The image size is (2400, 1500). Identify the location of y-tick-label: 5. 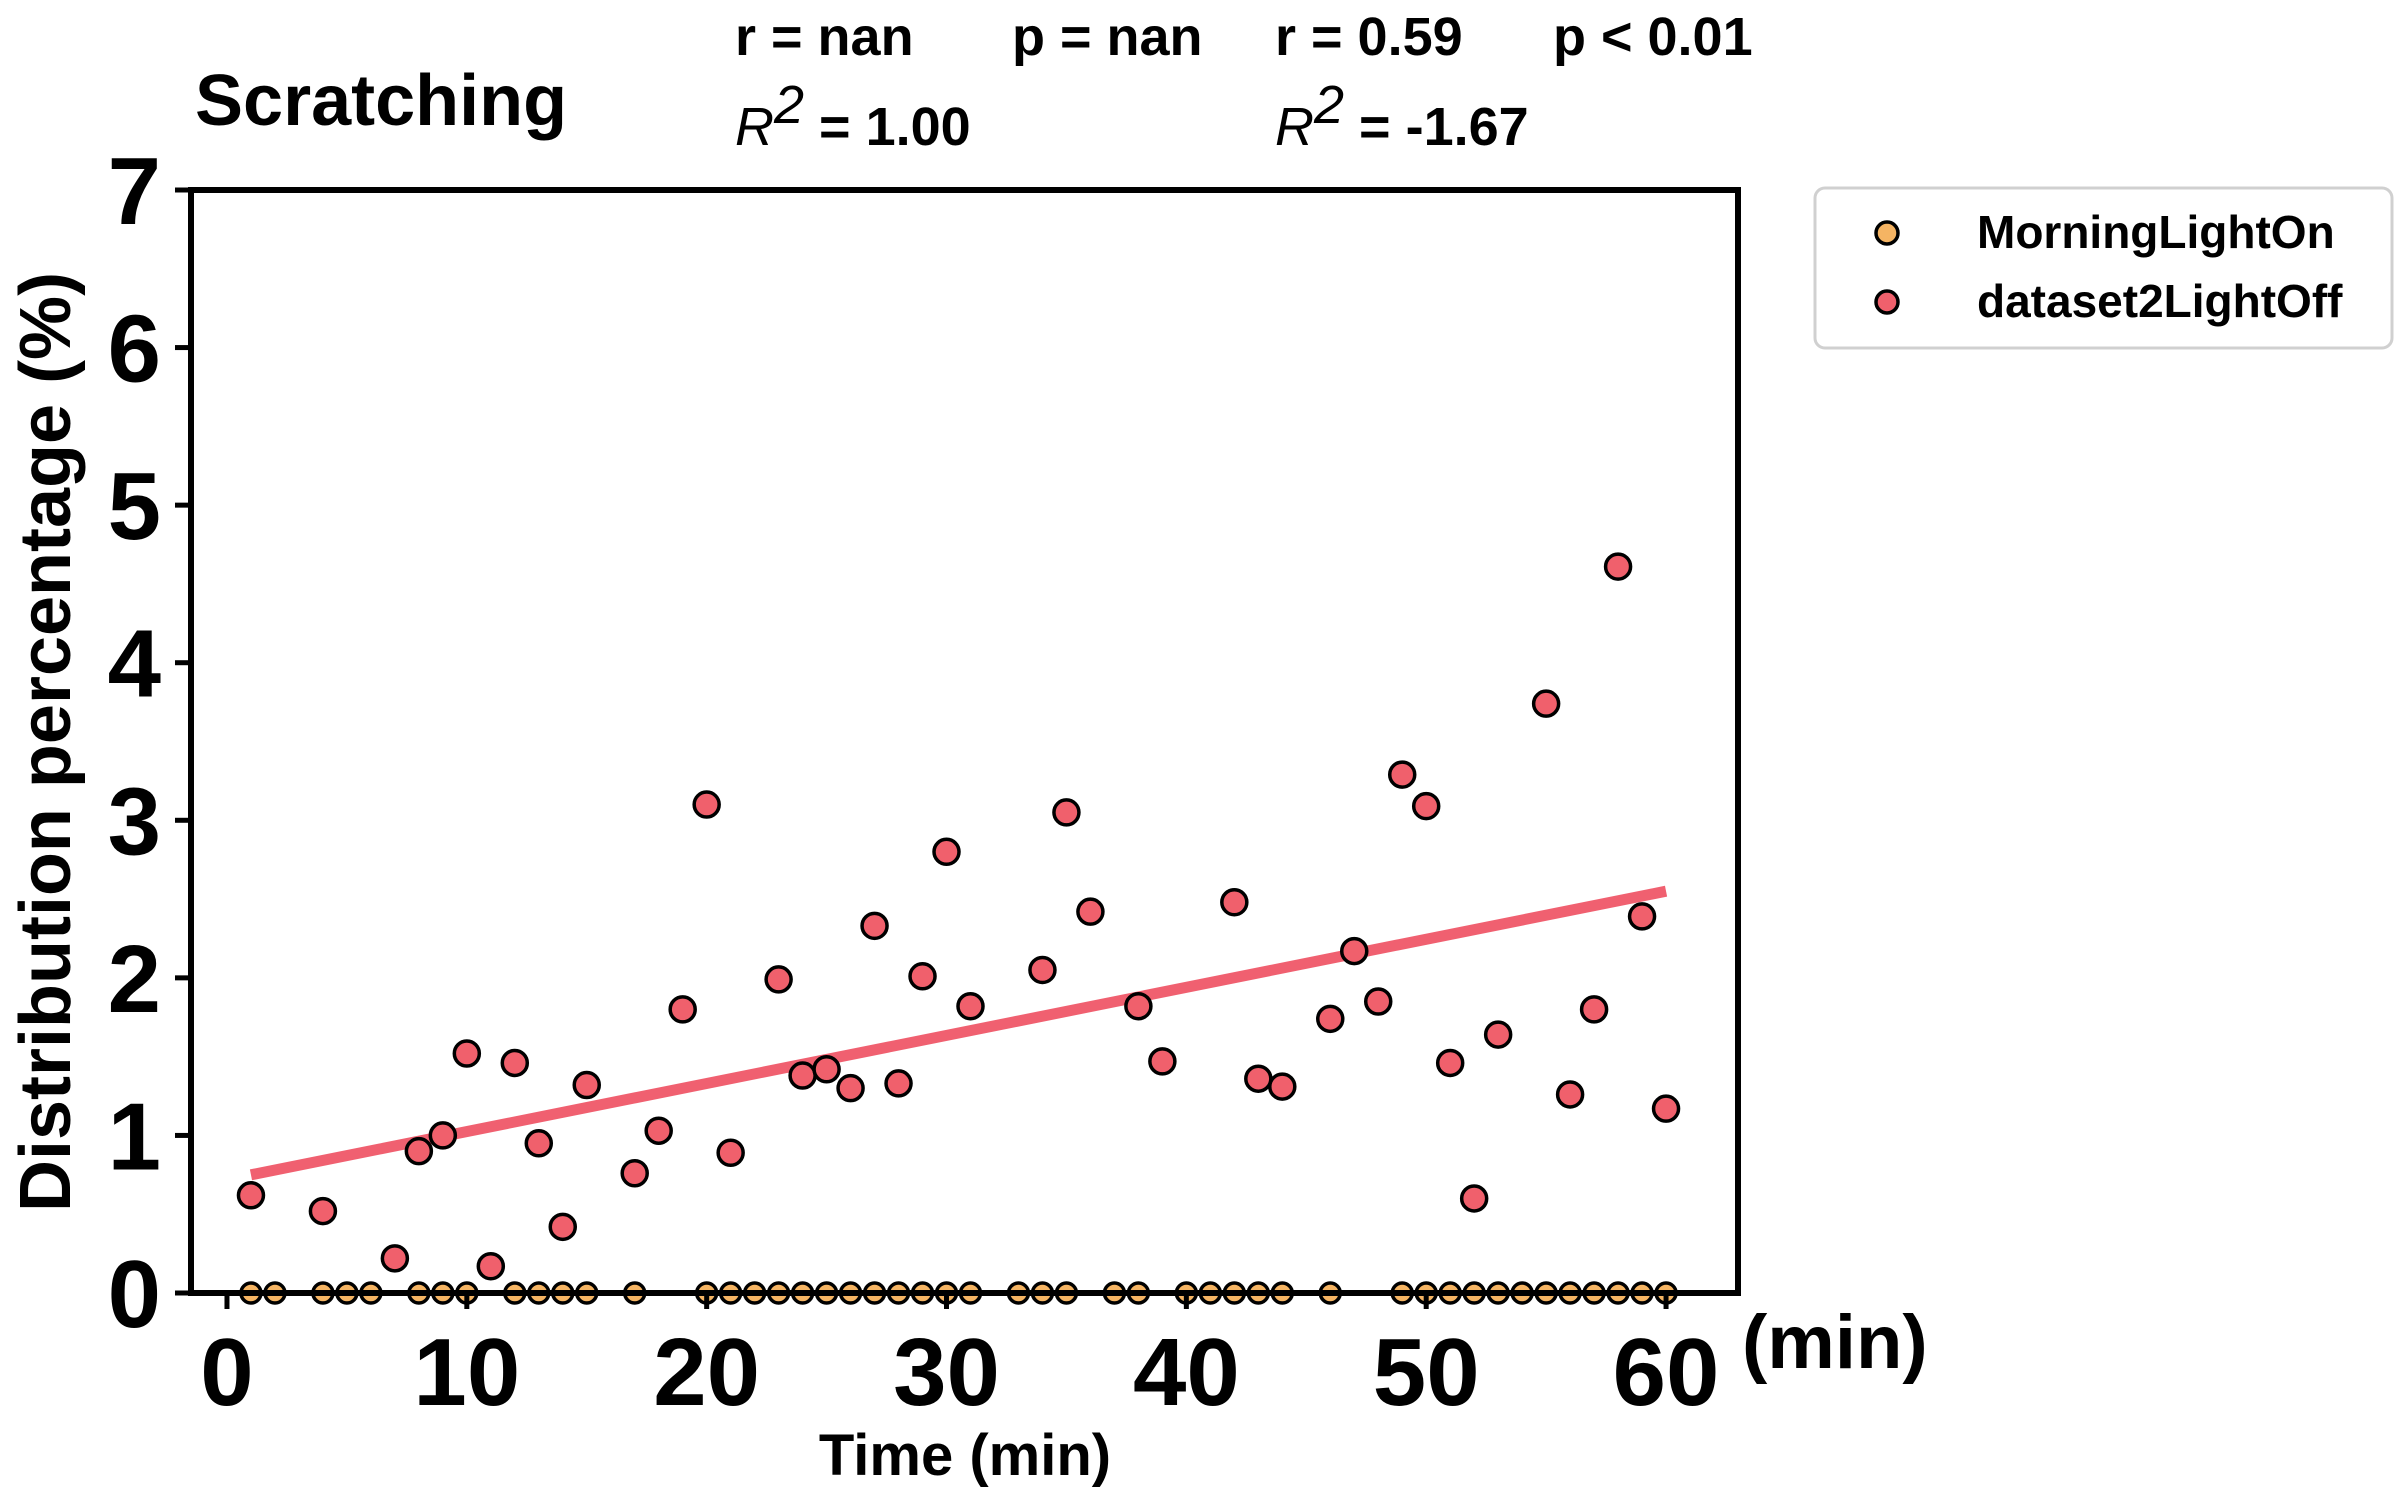
(134, 506).